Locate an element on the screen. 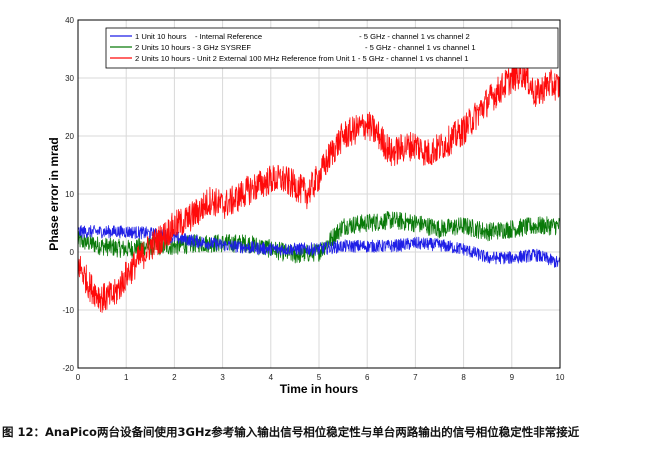  x-tick-label: 3 is located at coordinates (222, 377).